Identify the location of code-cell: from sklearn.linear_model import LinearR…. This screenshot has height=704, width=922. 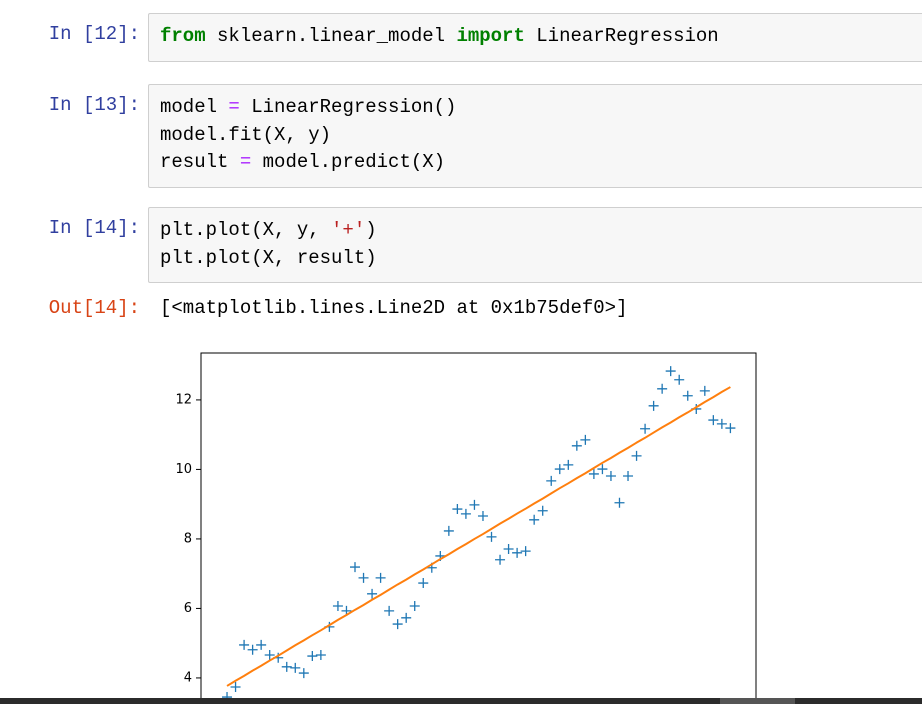
(535, 37).